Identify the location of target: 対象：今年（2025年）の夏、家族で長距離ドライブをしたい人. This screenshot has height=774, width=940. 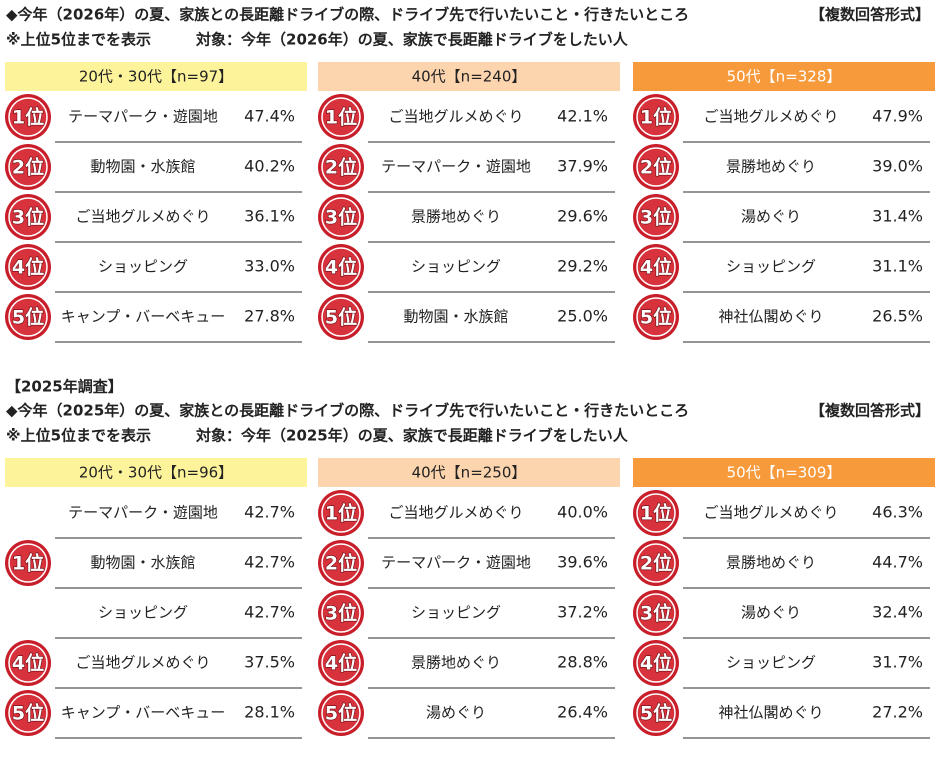
(412, 436).